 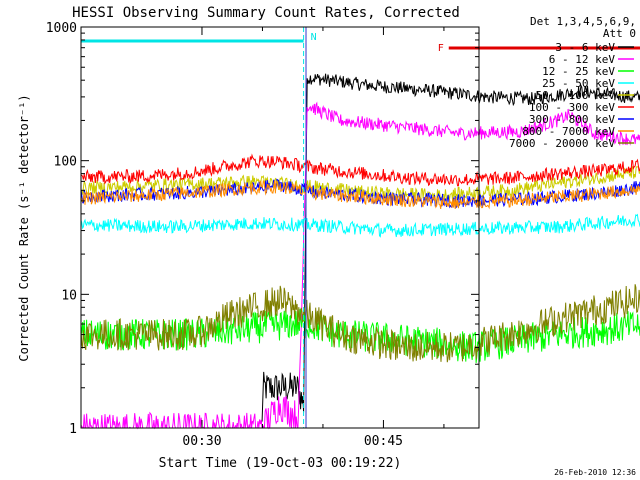 I want to click on y-tick-label: 1, so click(x=73, y=429).